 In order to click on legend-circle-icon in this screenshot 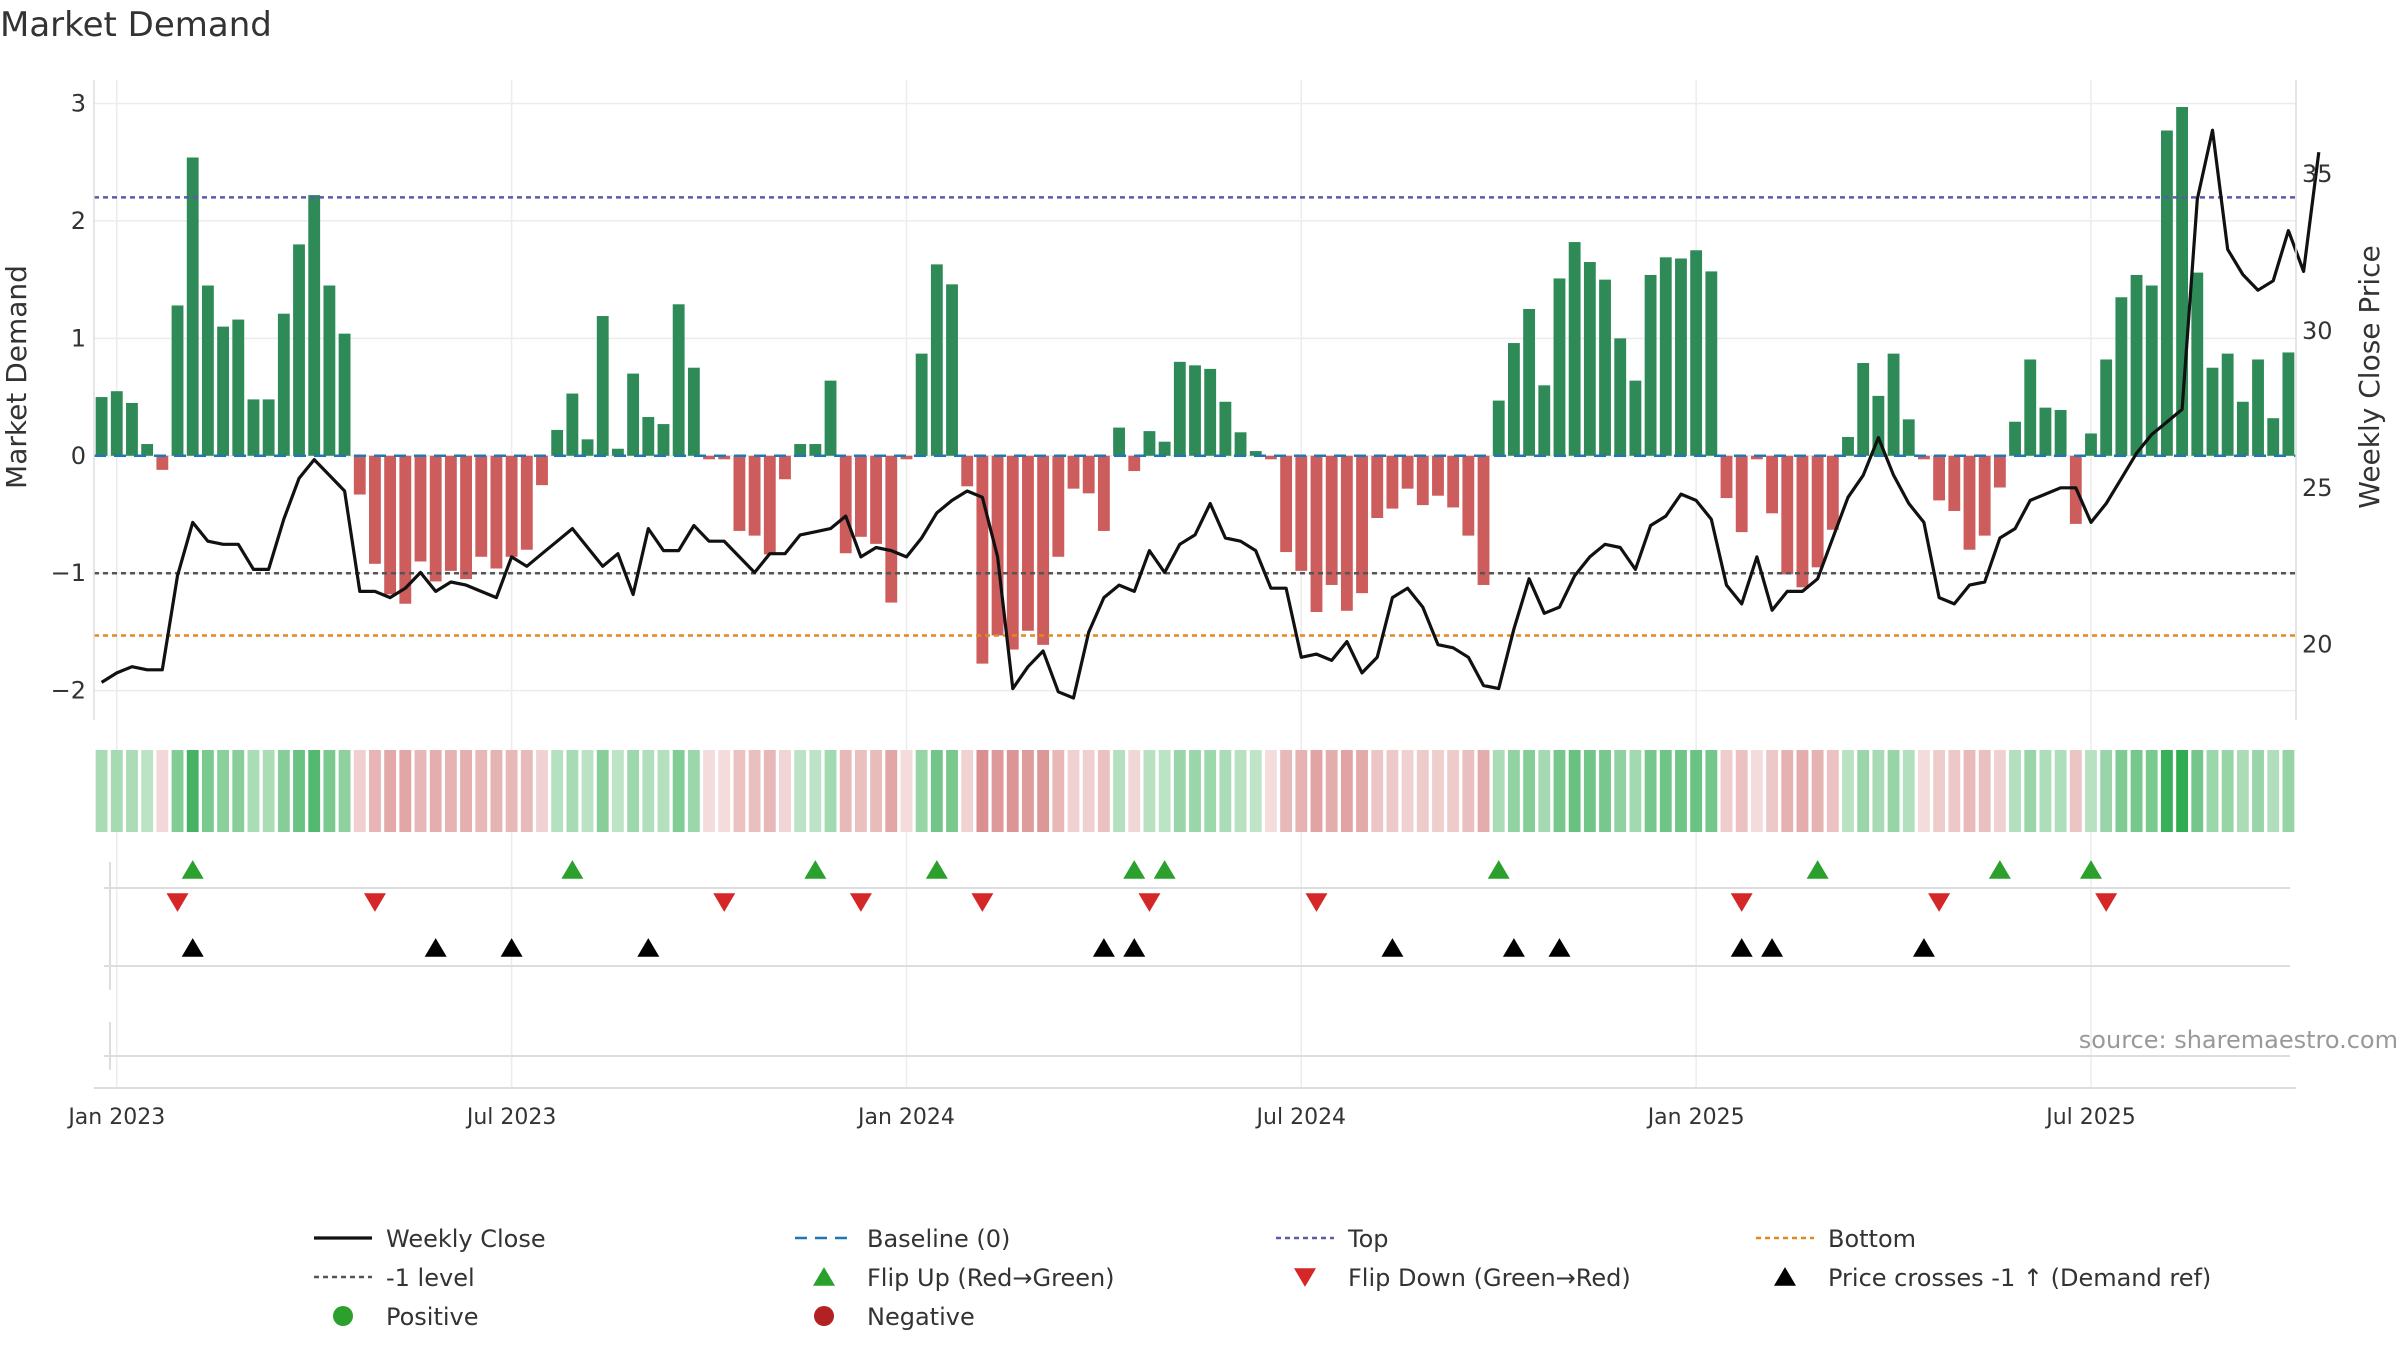, I will do `click(343, 1316)`.